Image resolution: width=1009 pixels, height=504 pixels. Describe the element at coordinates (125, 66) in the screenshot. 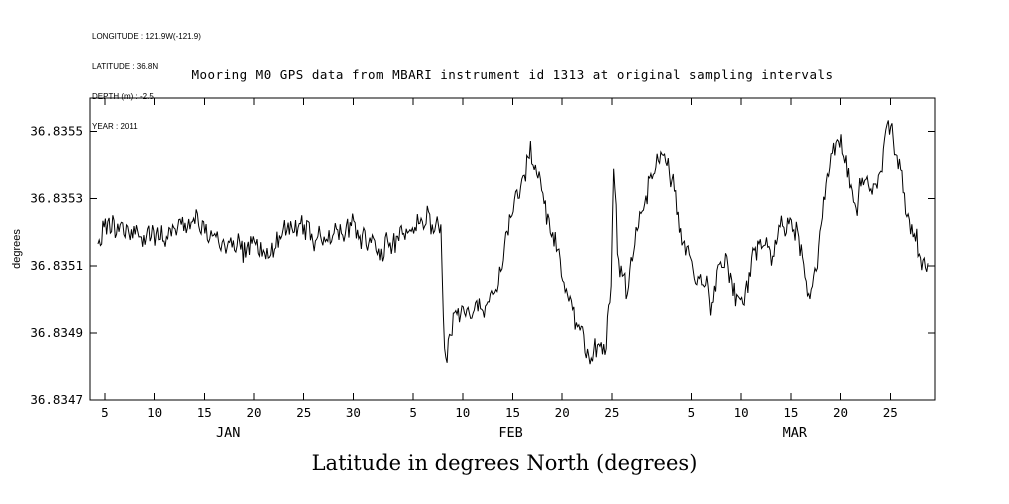

I see `meta-latitude: LATITUDE : 36.8N` at that location.